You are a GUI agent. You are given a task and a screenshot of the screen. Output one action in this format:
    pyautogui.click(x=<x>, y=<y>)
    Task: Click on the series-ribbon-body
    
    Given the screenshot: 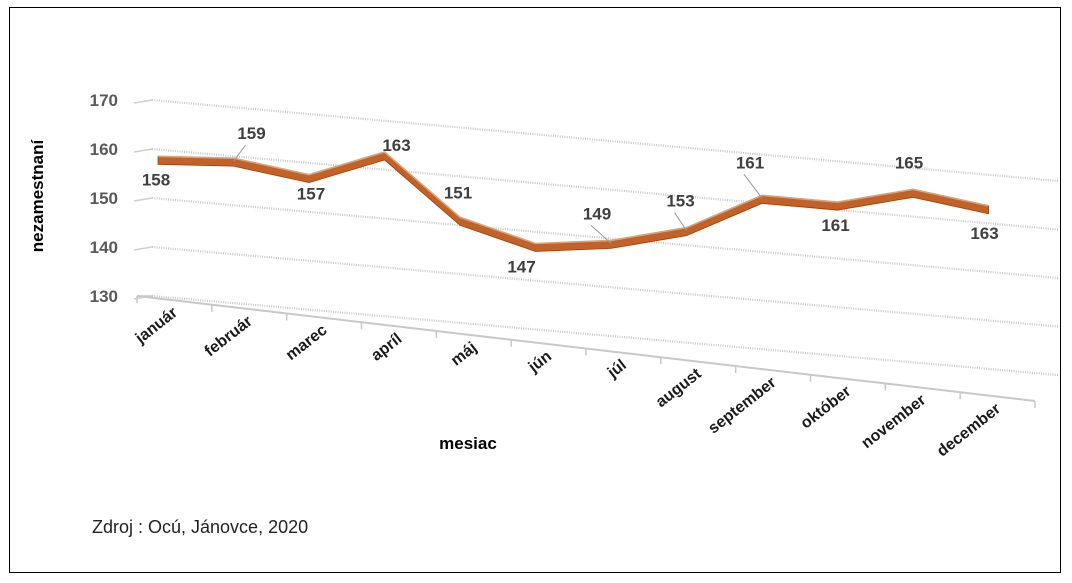 What is the action you would take?
    pyautogui.click(x=573, y=201)
    